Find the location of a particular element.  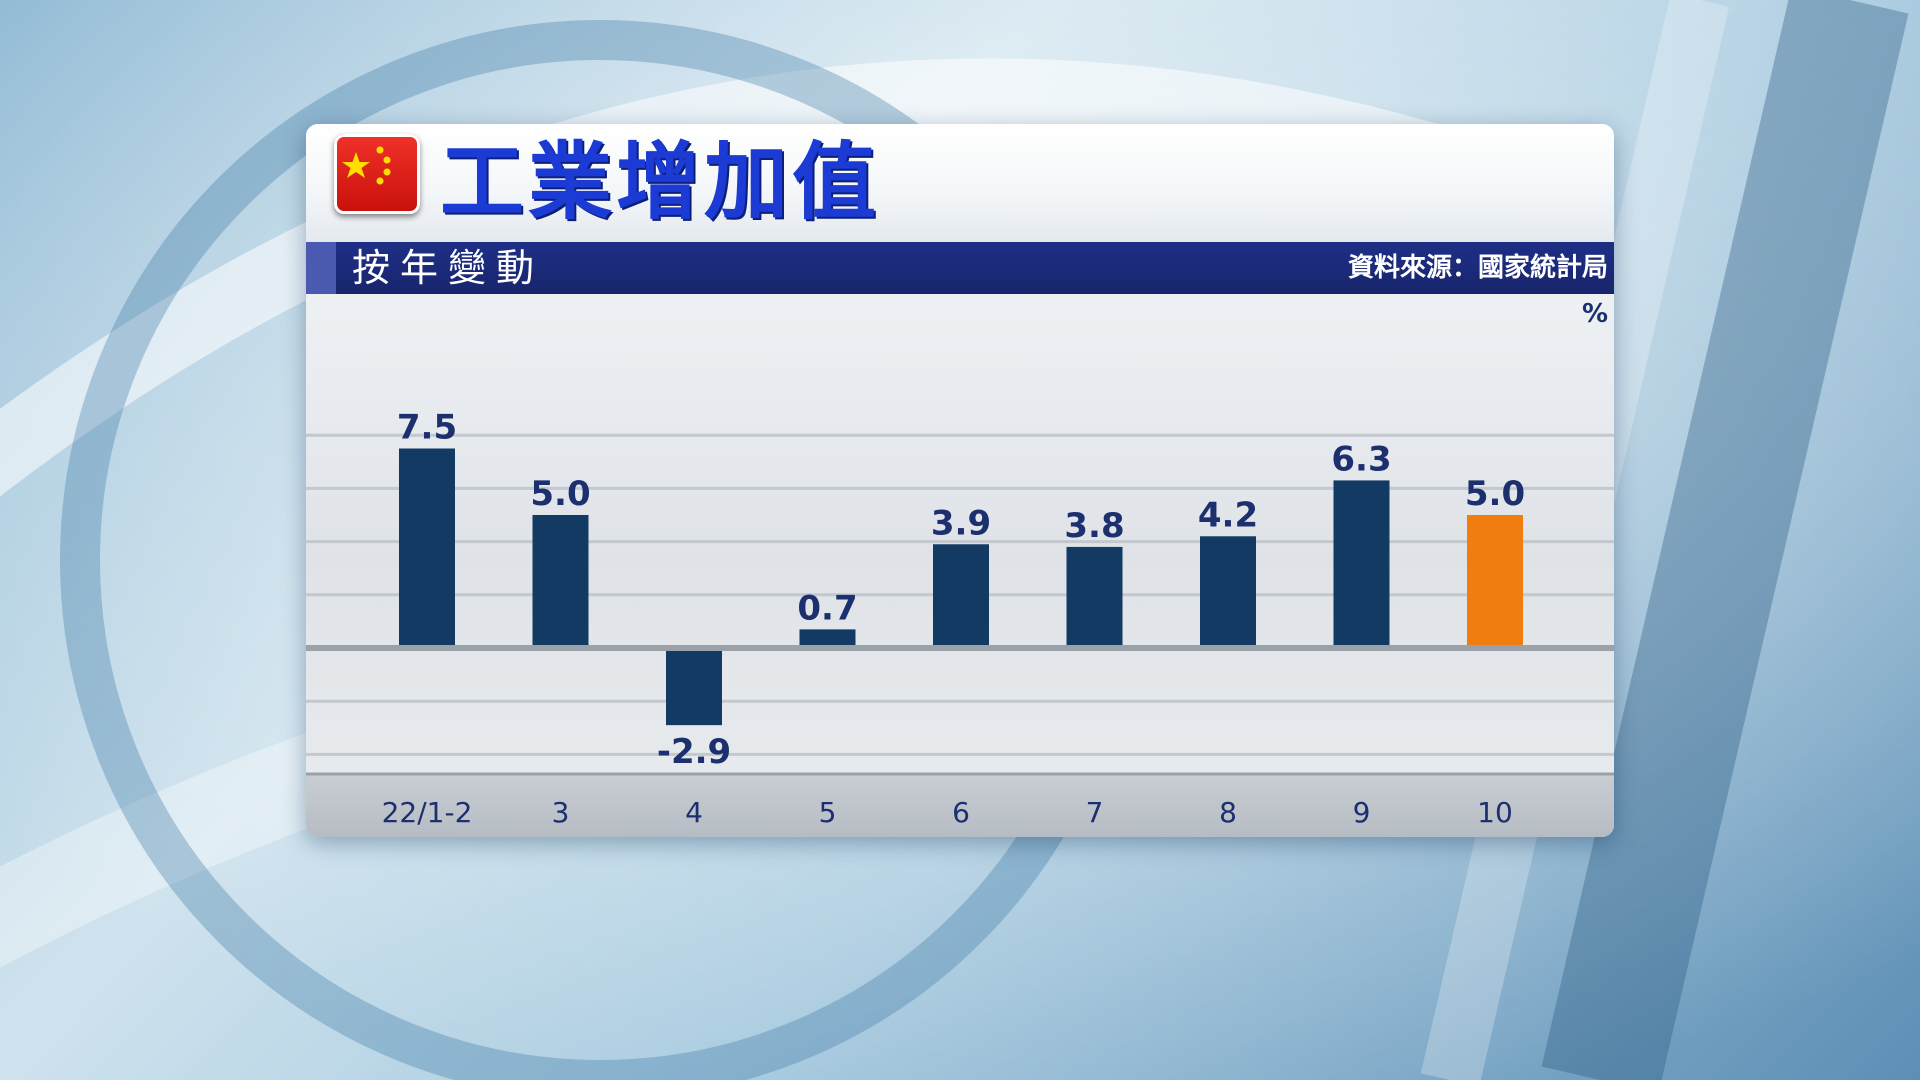

chart-header: 工業增加值 is located at coordinates (960, 183).